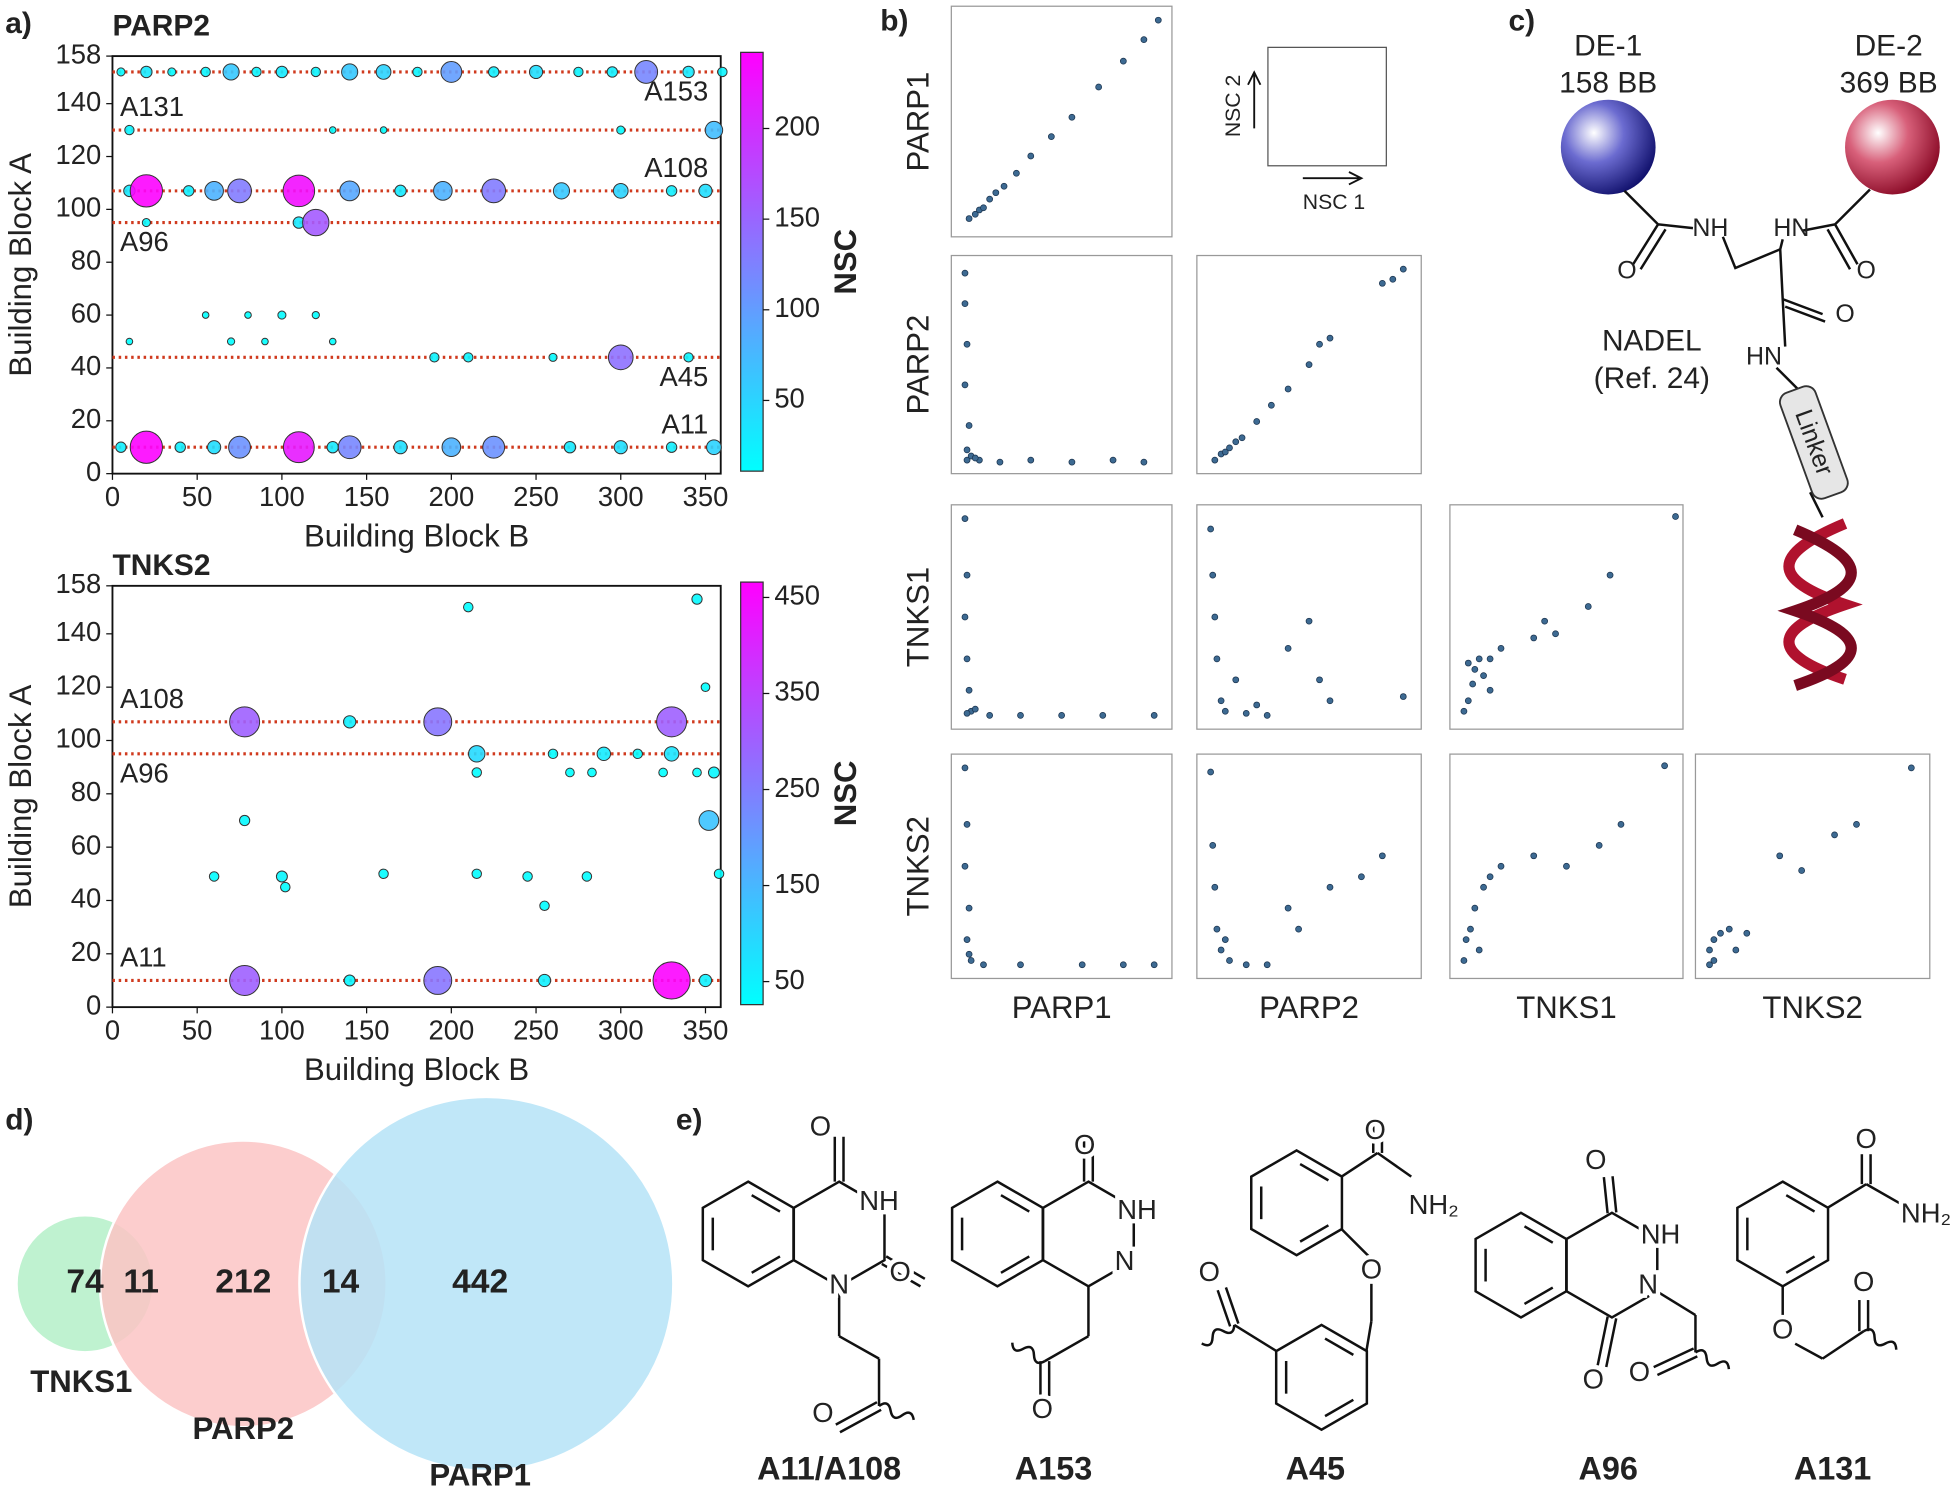  Describe the element at coordinates (1889, 45) in the screenshot. I see `label: DE-2` at that location.